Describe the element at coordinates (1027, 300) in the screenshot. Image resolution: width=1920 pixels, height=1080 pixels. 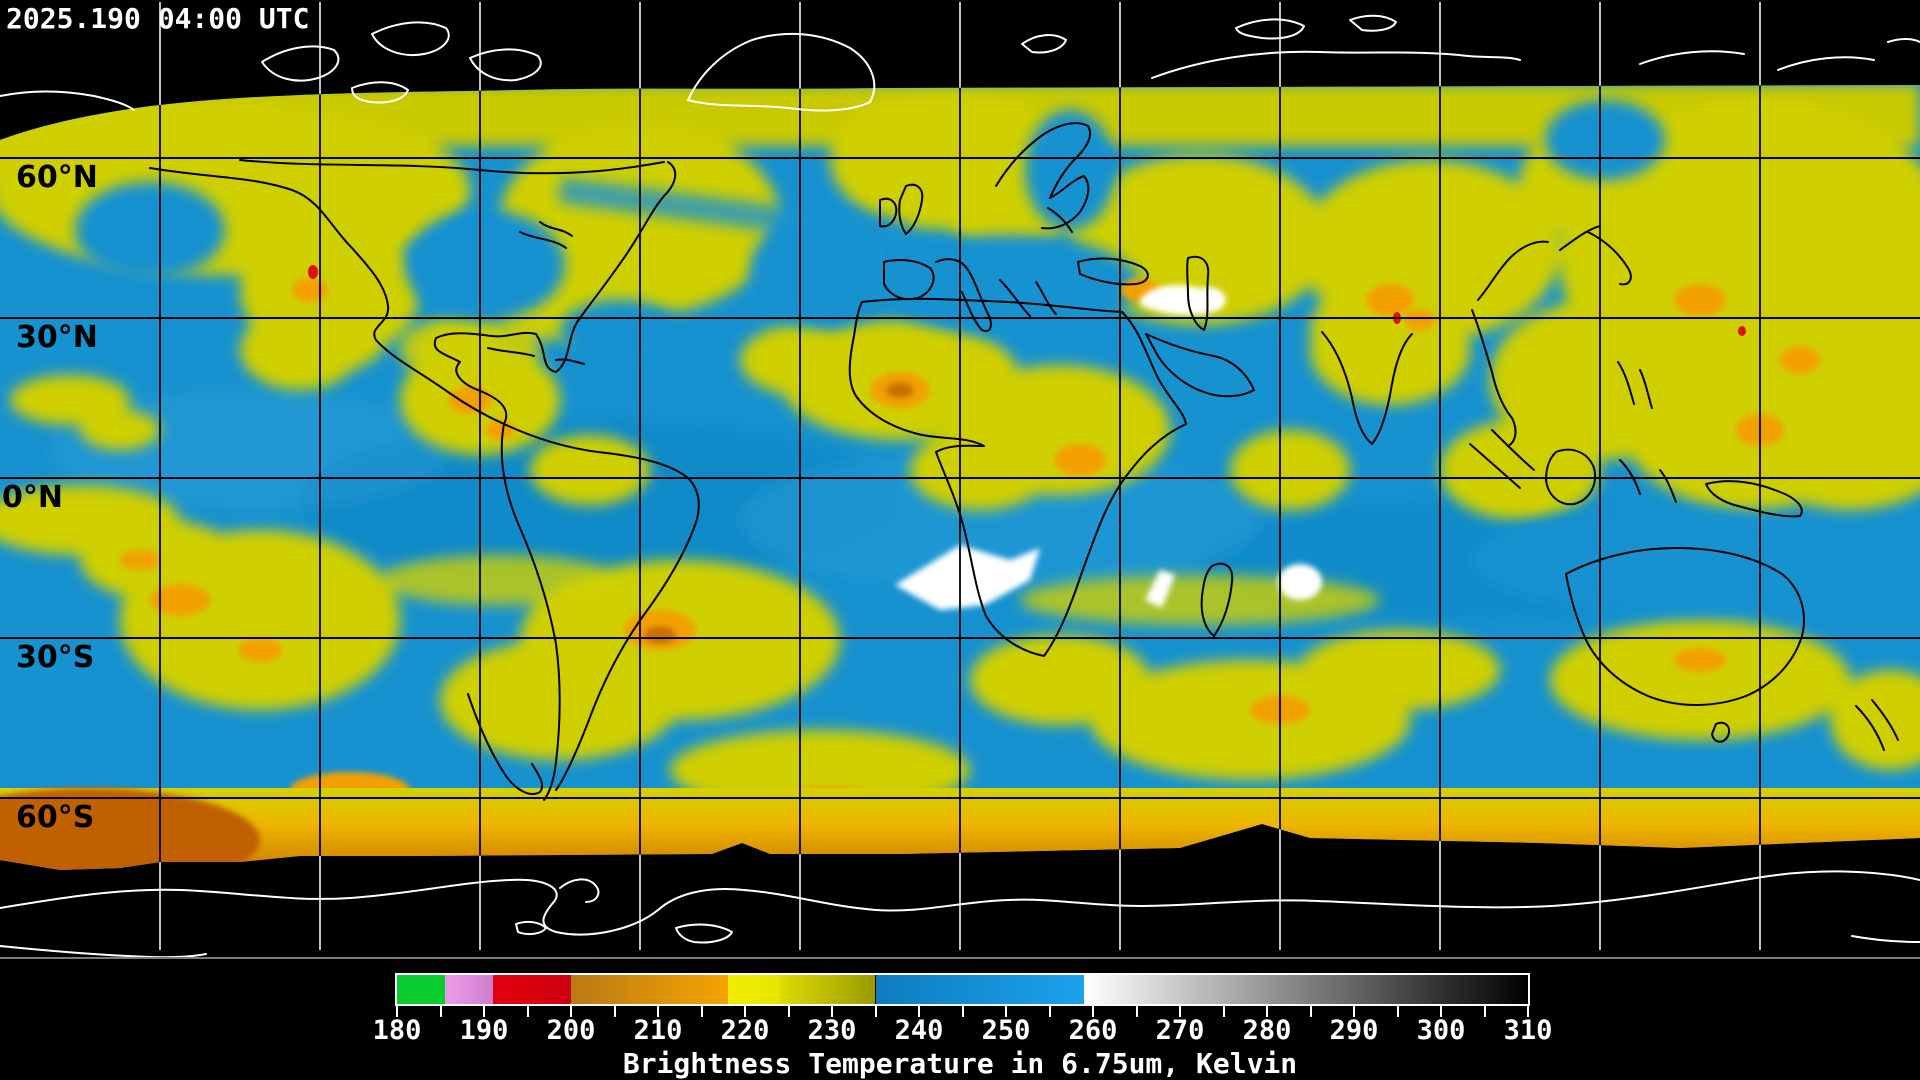
I see `red-specks` at that location.